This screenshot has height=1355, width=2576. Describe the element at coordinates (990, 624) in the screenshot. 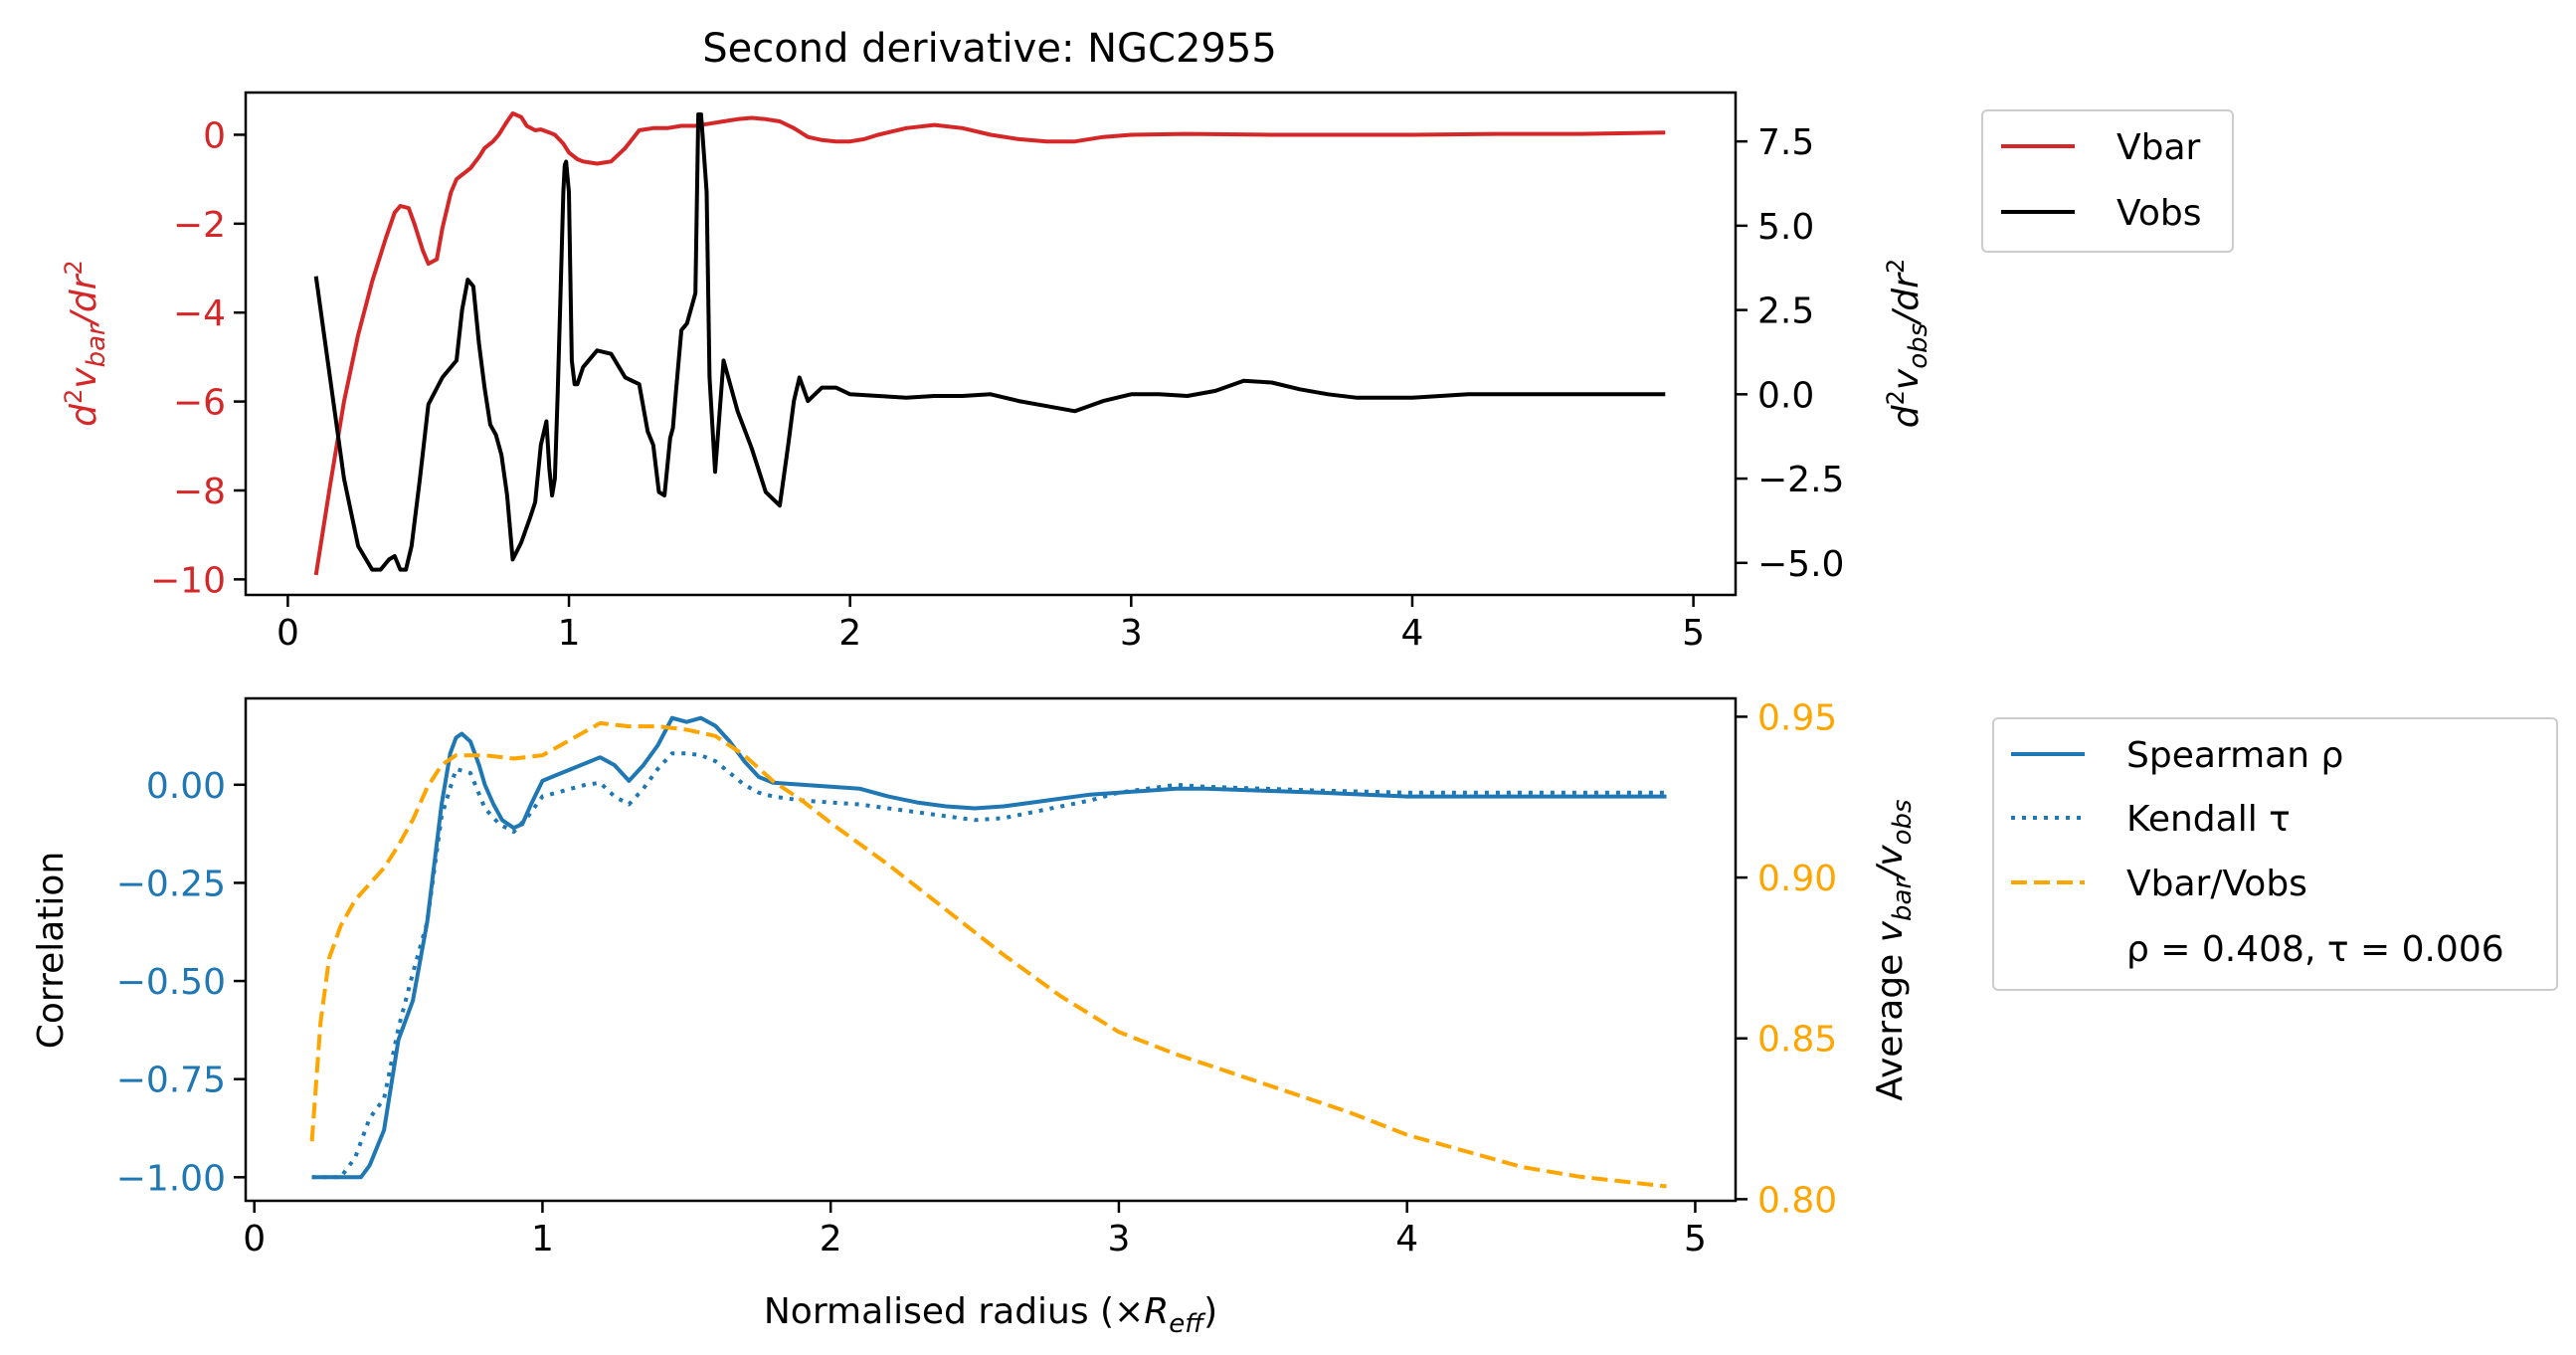

I see `top-x-ticks: 0 1 2 3 4 5` at that location.